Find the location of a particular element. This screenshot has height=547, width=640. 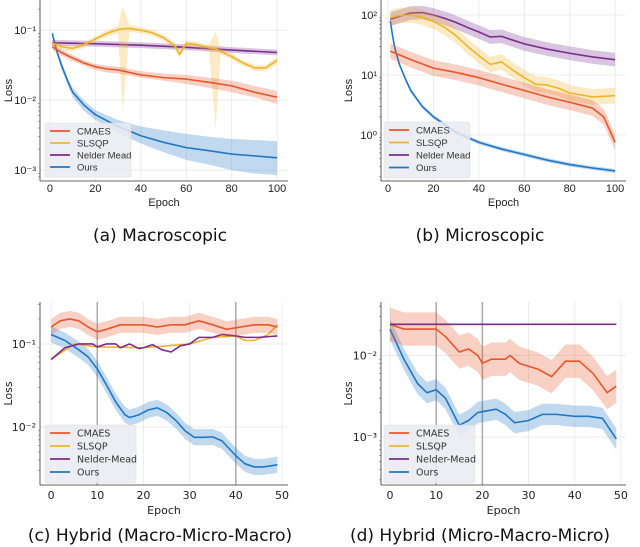

panel-caption: (c) Hybrid (Macro-Micro-Macro) is located at coordinates (160, 536).